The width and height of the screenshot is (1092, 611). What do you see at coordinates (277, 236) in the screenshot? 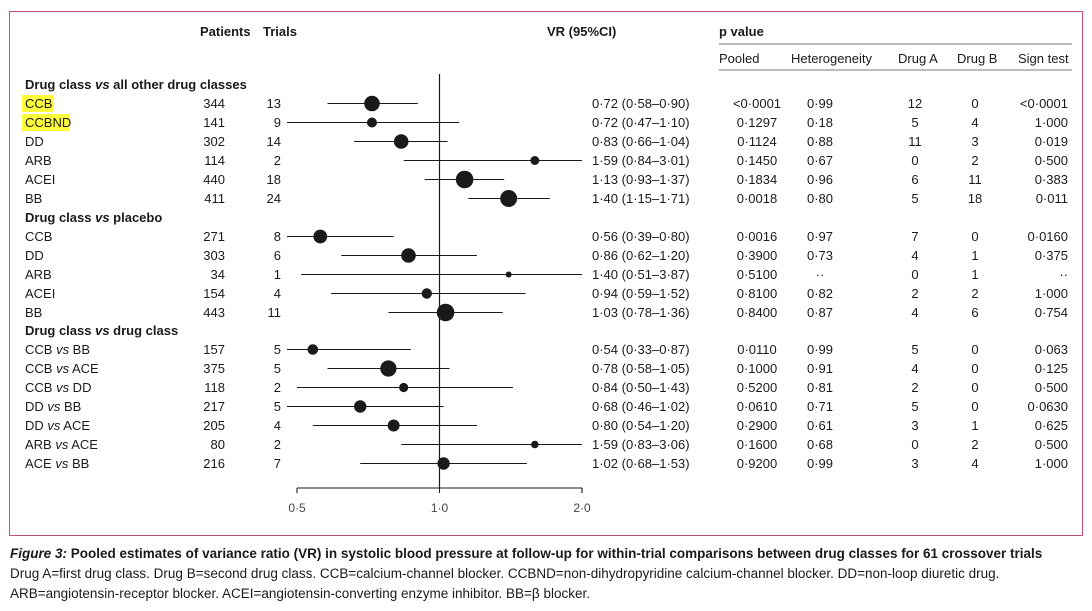
I see `cell-trials: 8` at bounding box center [277, 236].